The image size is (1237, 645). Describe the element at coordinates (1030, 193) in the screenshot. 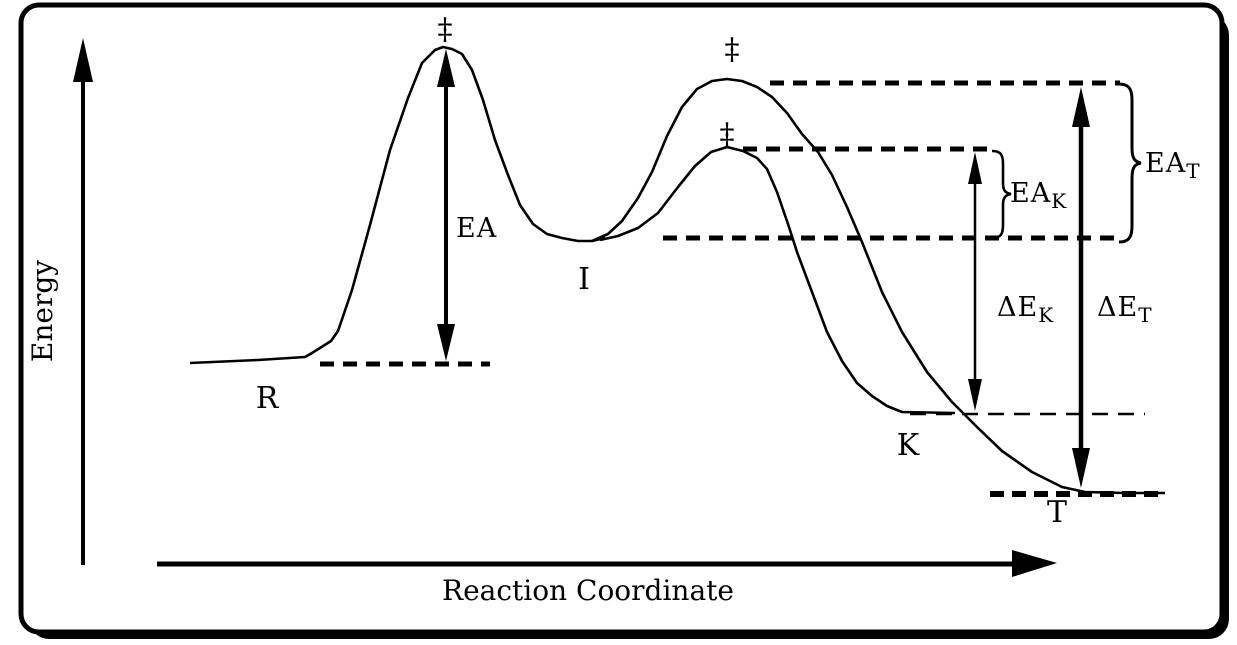

I see `ea-k-label-main: EA` at that location.